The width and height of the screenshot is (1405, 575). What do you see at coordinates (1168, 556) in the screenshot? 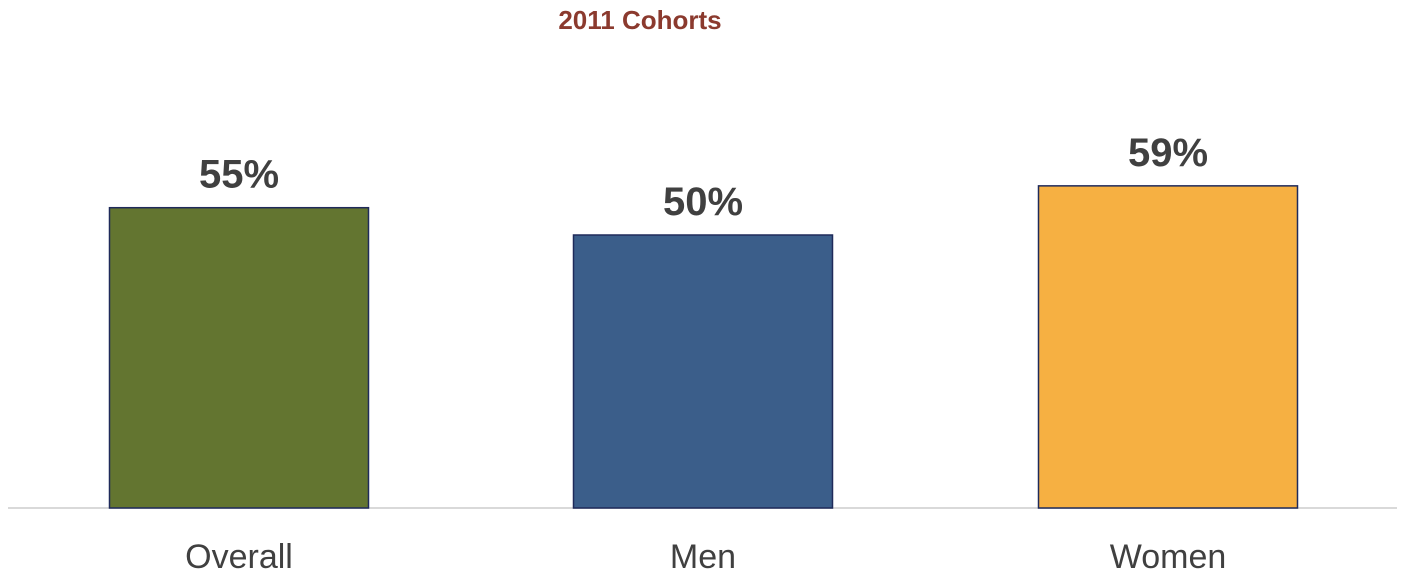
I see `category-label-women: Women` at bounding box center [1168, 556].